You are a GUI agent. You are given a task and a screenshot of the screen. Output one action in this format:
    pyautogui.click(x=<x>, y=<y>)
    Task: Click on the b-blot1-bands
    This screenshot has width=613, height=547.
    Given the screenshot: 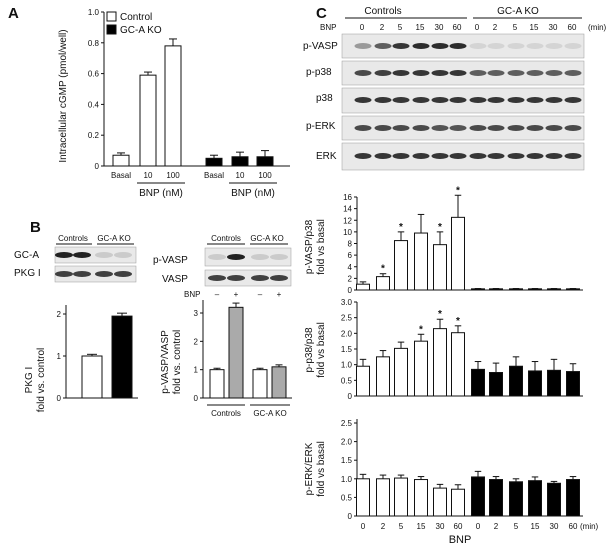 What is the action you would take?
    pyautogui.click(x=93, y=264)
    